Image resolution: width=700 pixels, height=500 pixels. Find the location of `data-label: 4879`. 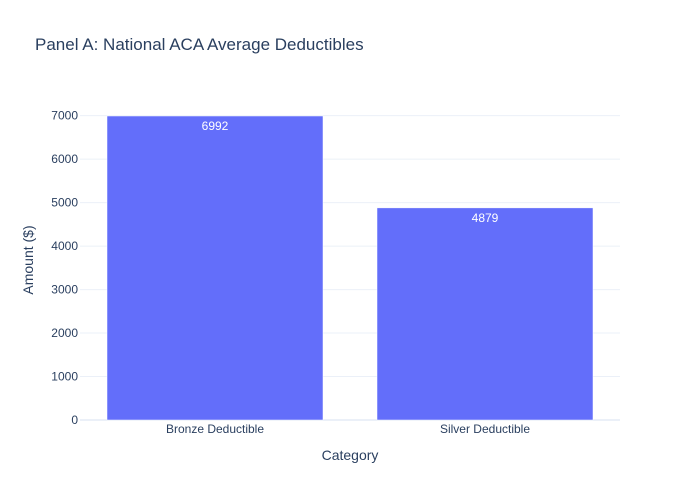

data-label: 4879 is located at coordinates (485, 218).